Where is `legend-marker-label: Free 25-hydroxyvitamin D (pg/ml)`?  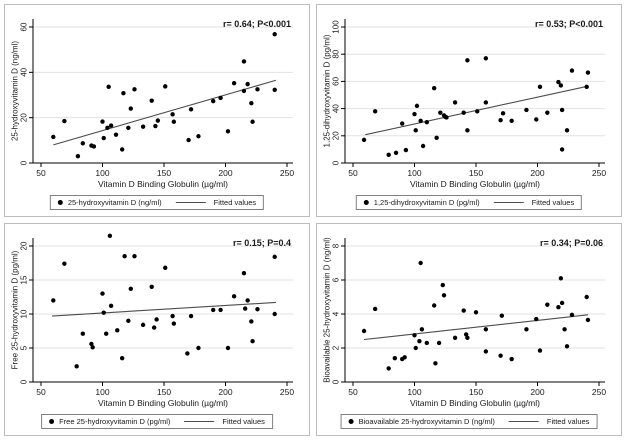
legend-marker-label: Free 25-hydroxyvitamin D (pg/ml) is located at coordinates (115, 421).